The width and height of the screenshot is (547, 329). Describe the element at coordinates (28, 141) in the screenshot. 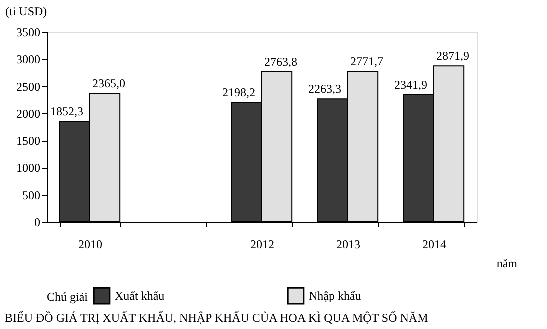

I see `y-tick-label: 1500` at that location.